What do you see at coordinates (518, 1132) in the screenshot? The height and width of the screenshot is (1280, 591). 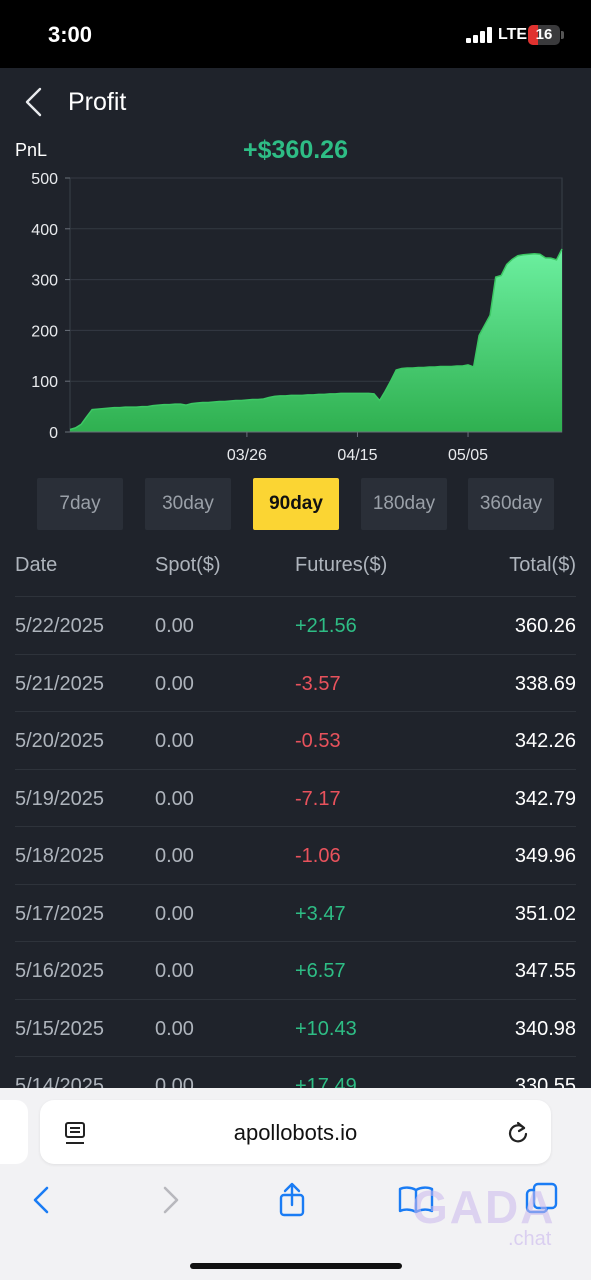 I see `reload-icon` at bounding box center [518, 1132].